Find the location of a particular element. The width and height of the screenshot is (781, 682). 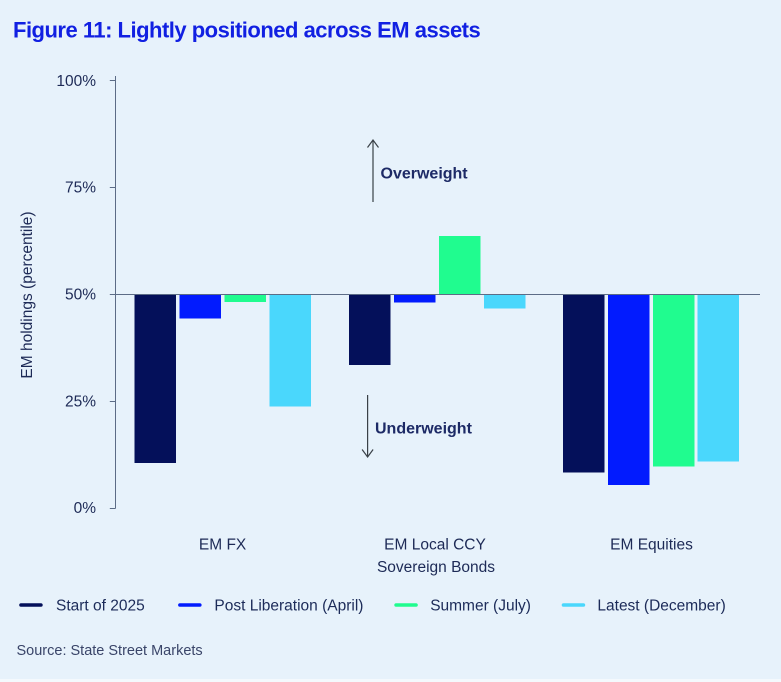

svg-text: Post Liberation (April) is located at coordinates (288, 605).